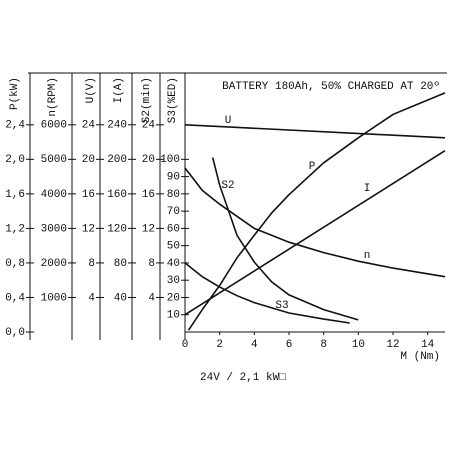 This screenshot has width=452, height=452. Describe the element at coordinates (358, 345) in the screenshot. I see `x-tick-label: 10` at that location.